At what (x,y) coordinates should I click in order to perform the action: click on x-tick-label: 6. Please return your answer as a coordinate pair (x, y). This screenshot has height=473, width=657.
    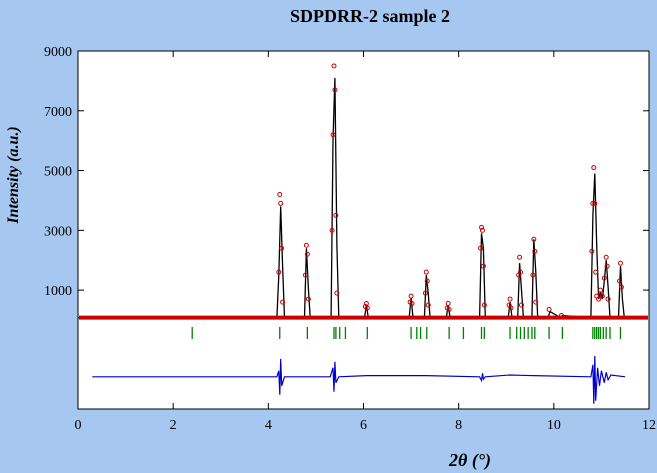
    Looking at the image, I should click on (363, 425).